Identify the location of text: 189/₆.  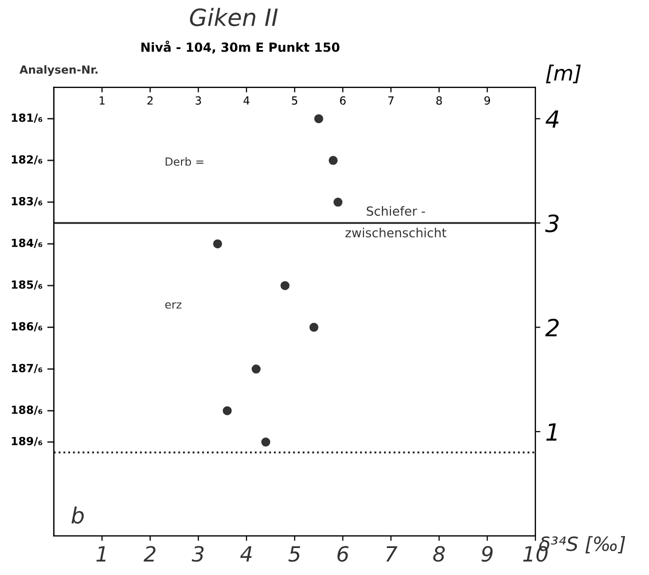
(27, 441).